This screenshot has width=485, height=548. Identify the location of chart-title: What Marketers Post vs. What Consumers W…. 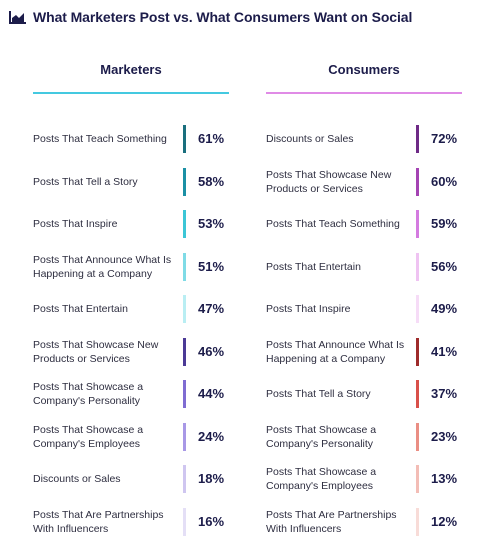
(223, 17).